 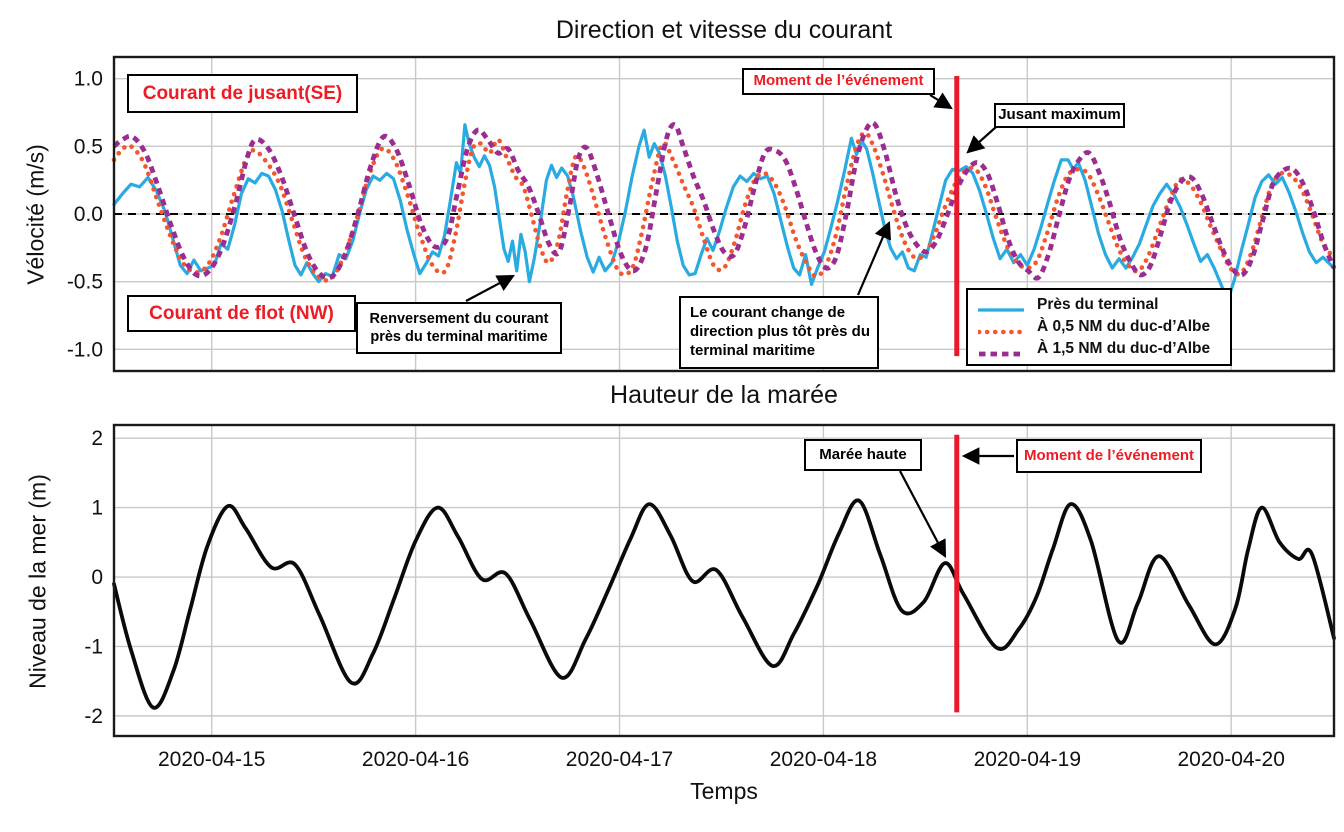 I want to click on annotation-event-moment-bottom: Moment de l’événement, so click(x=1109, y=456).